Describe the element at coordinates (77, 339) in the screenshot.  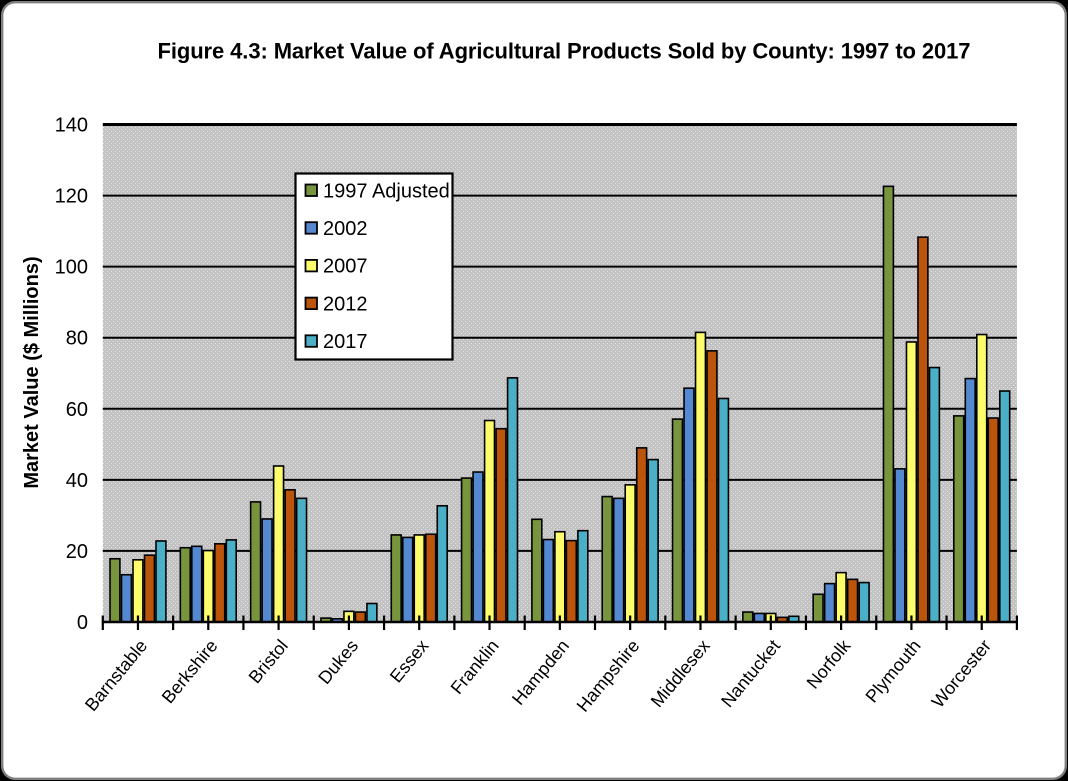
I see `svg-text: 80` at that location.